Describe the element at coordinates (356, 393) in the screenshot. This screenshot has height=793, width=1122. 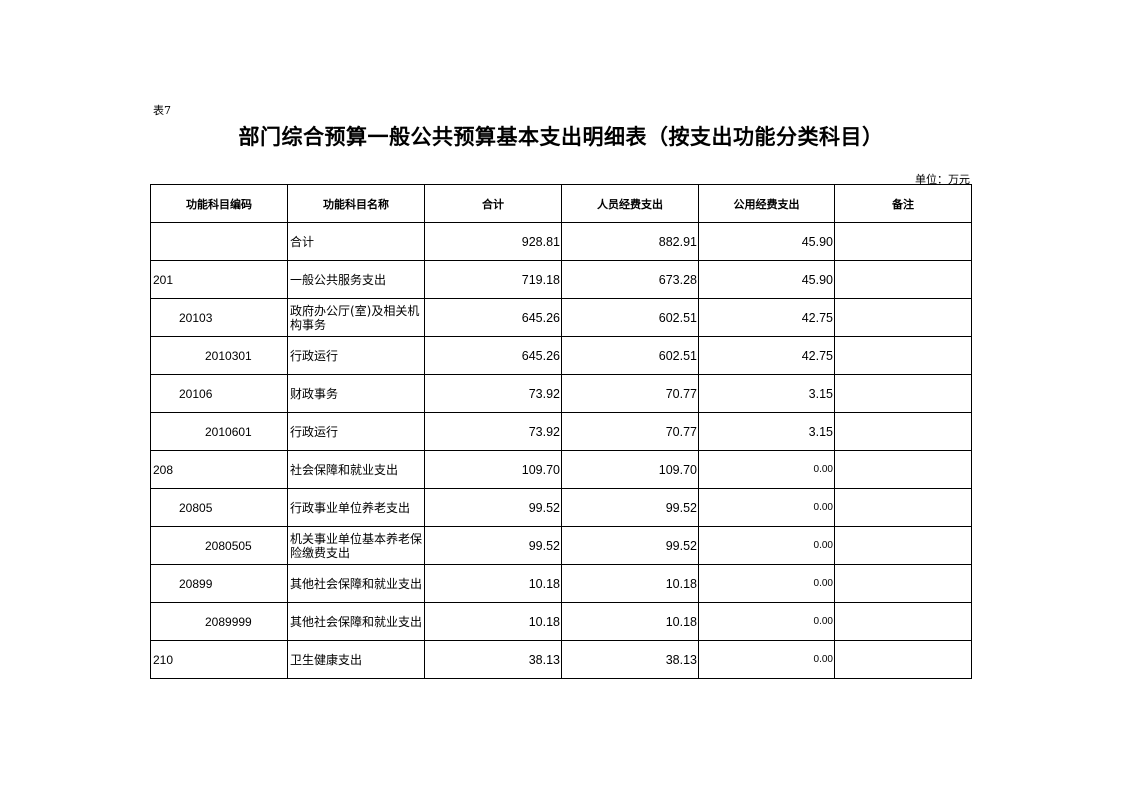
I see `name-cell: 财政事务` at that location.